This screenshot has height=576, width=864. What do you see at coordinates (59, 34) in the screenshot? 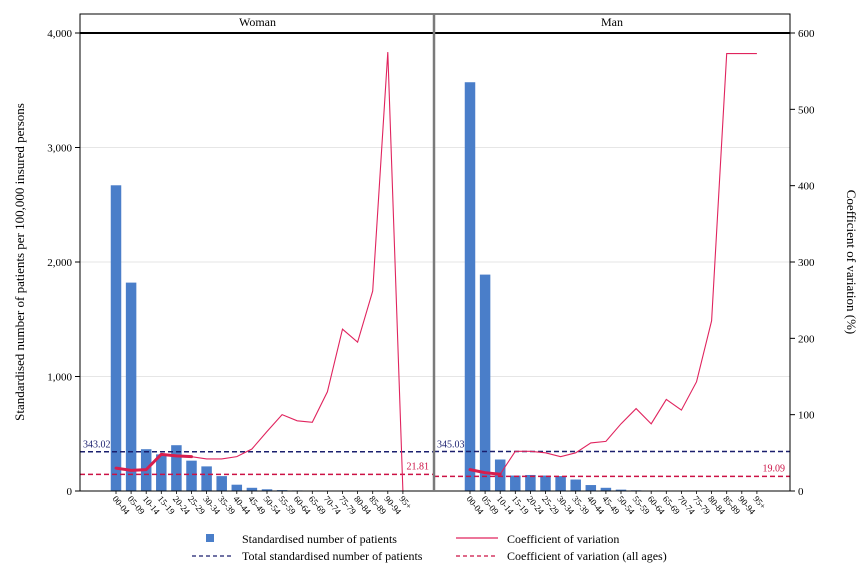
I see `y-tick-label: 4,000` at bounding box center [59, 34].